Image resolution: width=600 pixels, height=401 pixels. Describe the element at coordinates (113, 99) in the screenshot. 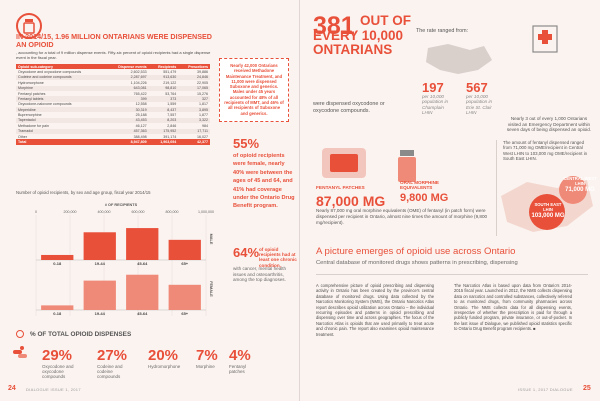

I see `table-row: Fentanyl tablets 399 373 327` at that location.